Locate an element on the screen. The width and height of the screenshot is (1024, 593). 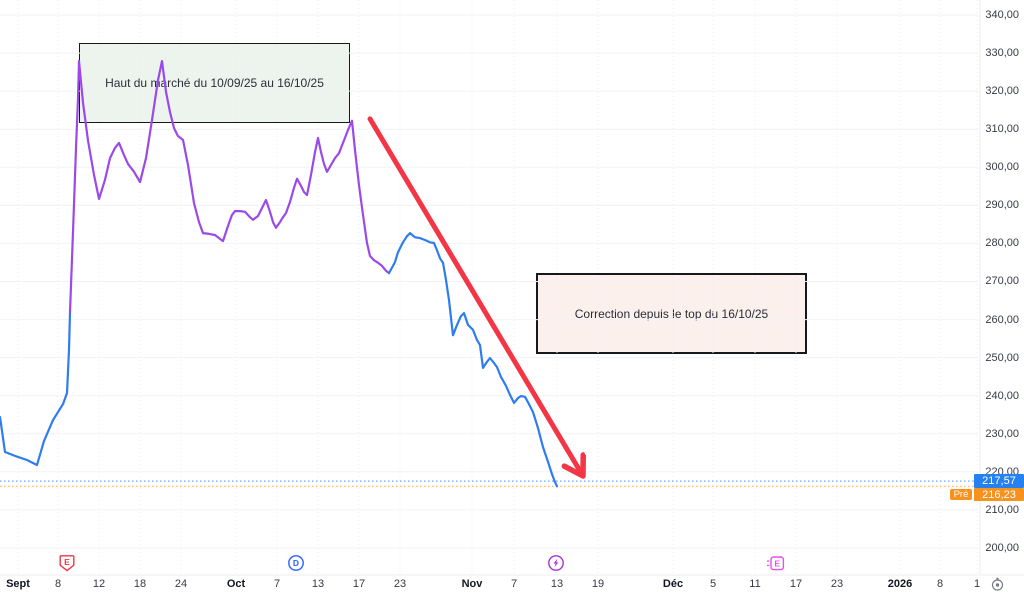
price-tick-label: 210,00 is located at coordinates (1002, 509).